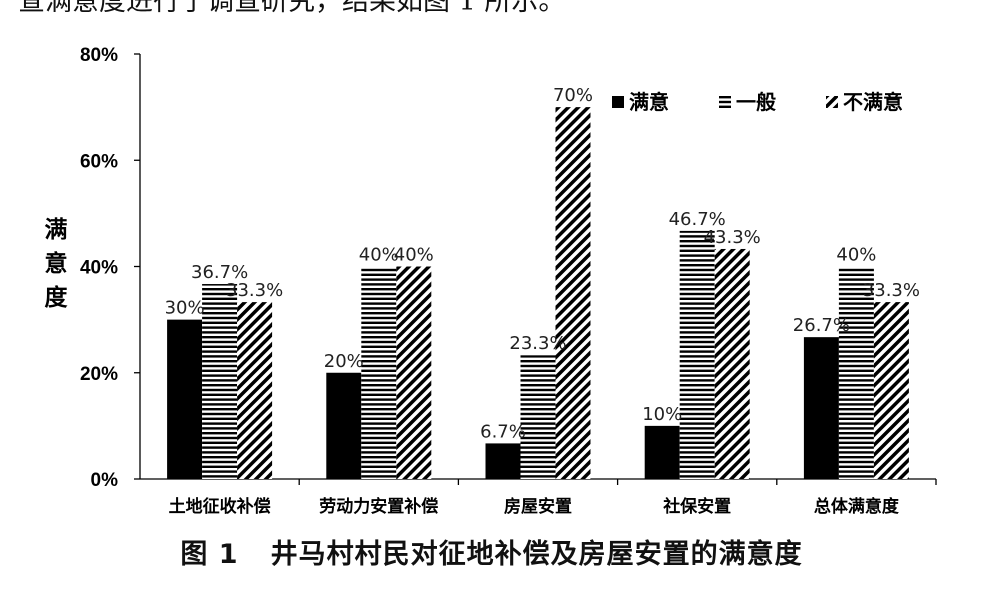 Image resolution: width=983 pixels, height=603 pixels. Describe the element at coordinates (378, 506) in the screenshot. I see `x-tick-label: 劳动力安置补偿` at that location.